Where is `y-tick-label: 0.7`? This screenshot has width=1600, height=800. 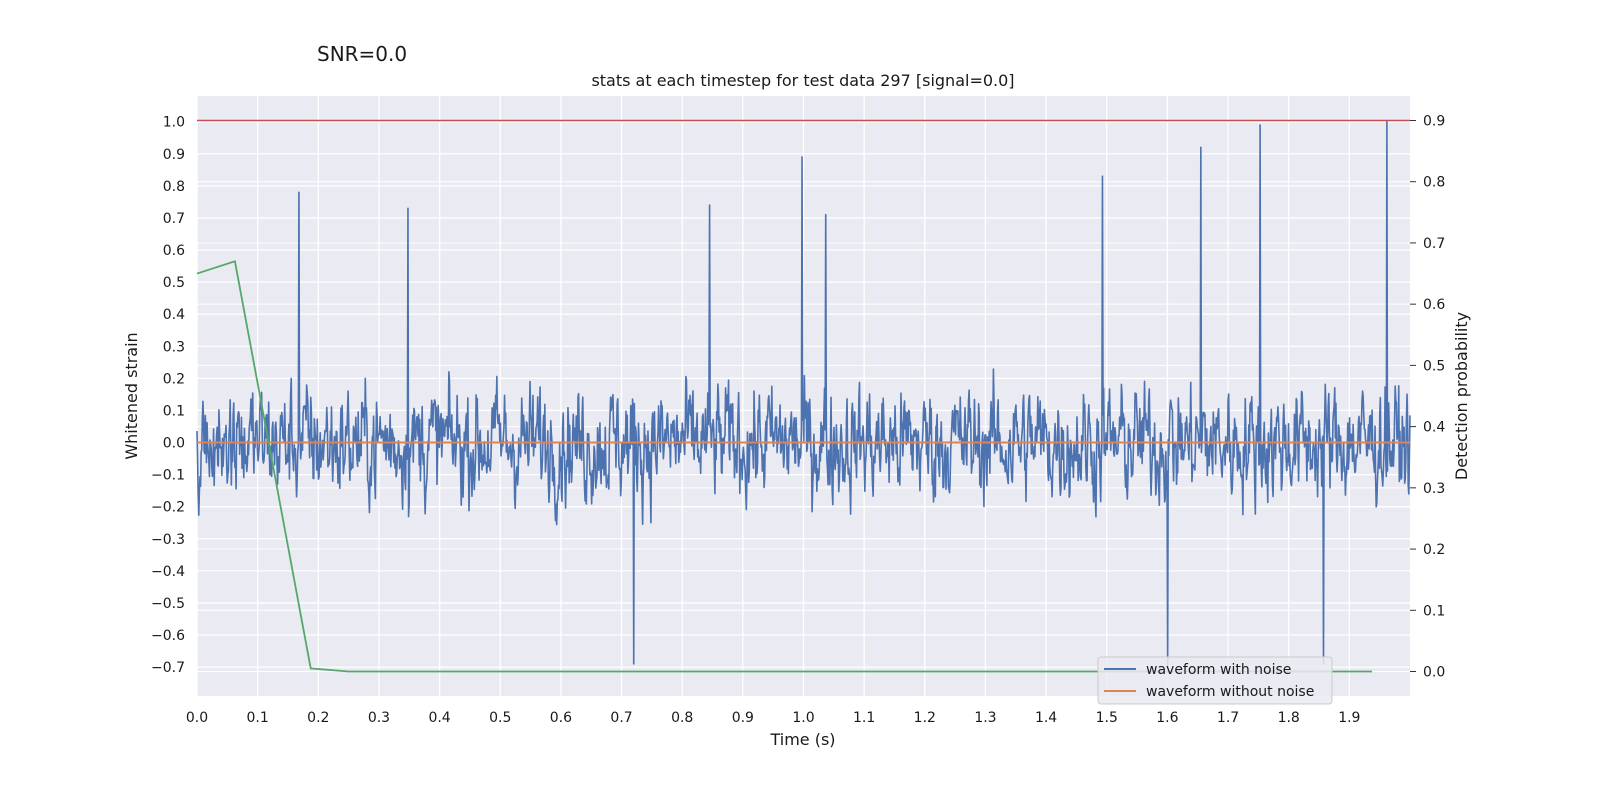 y-tick-label: 0.7 is located at coordinates (174, 219).